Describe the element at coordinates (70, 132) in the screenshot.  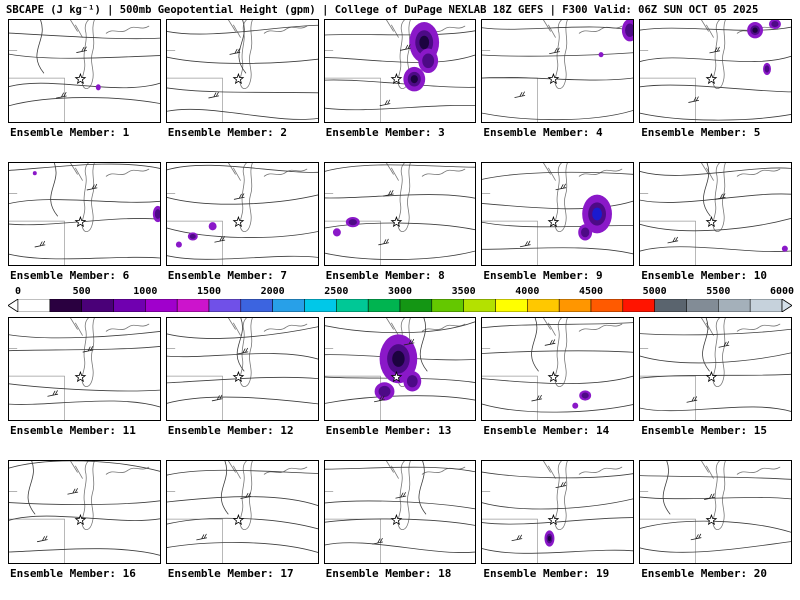
I see `ensemble-member-label: Ensemble Member: 1` at that location.